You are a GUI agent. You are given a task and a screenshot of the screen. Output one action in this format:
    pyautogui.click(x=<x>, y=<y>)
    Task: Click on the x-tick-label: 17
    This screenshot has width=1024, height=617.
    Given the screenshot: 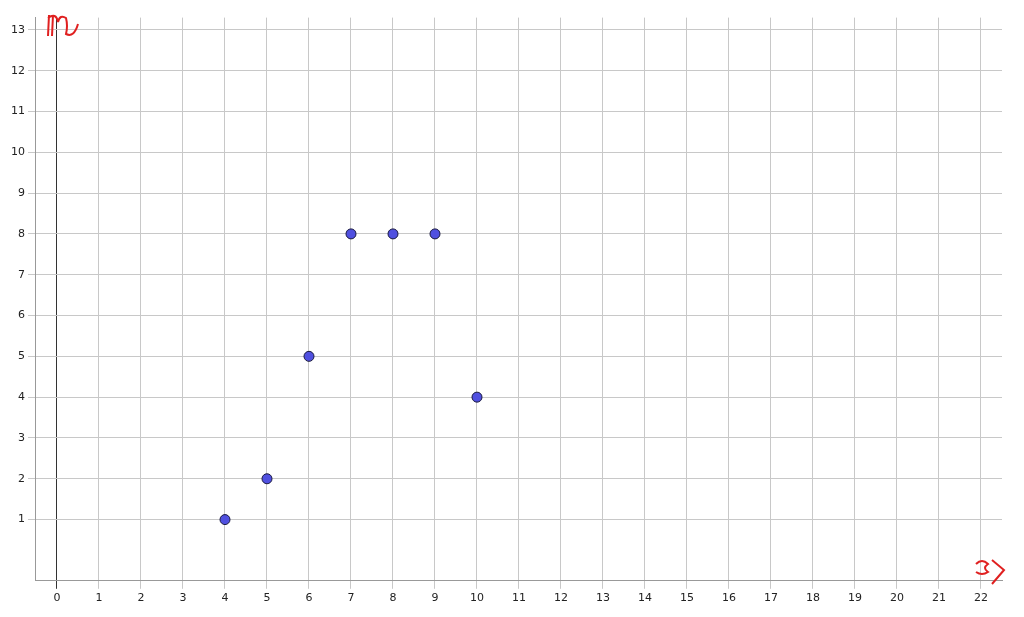 What is the action you would take?
    pyautogui.click(x=771, y=598)
    